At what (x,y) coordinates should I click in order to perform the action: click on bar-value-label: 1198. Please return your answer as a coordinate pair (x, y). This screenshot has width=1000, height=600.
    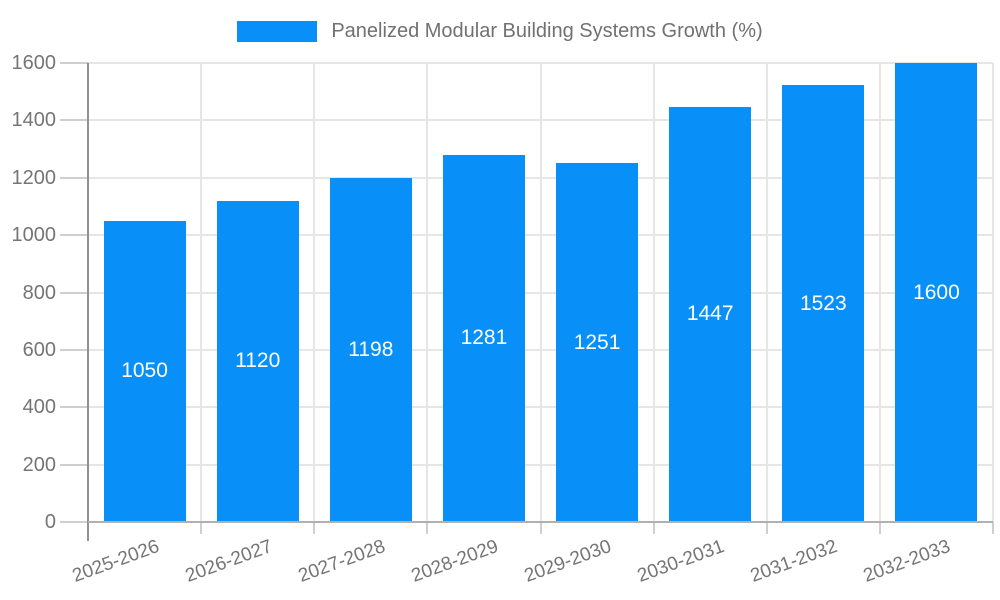
    Looking at the image, I should click on (371, 350).